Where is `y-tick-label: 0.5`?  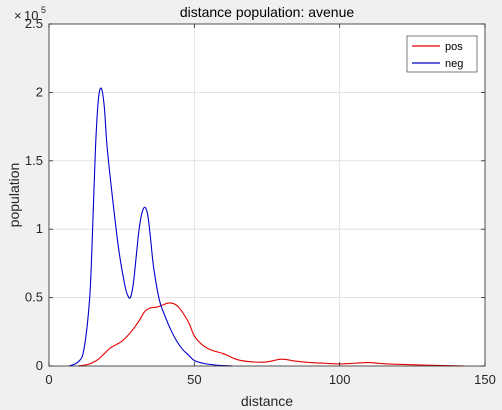 y-tick-label: 0.5 is located at coordinates (34, 297).